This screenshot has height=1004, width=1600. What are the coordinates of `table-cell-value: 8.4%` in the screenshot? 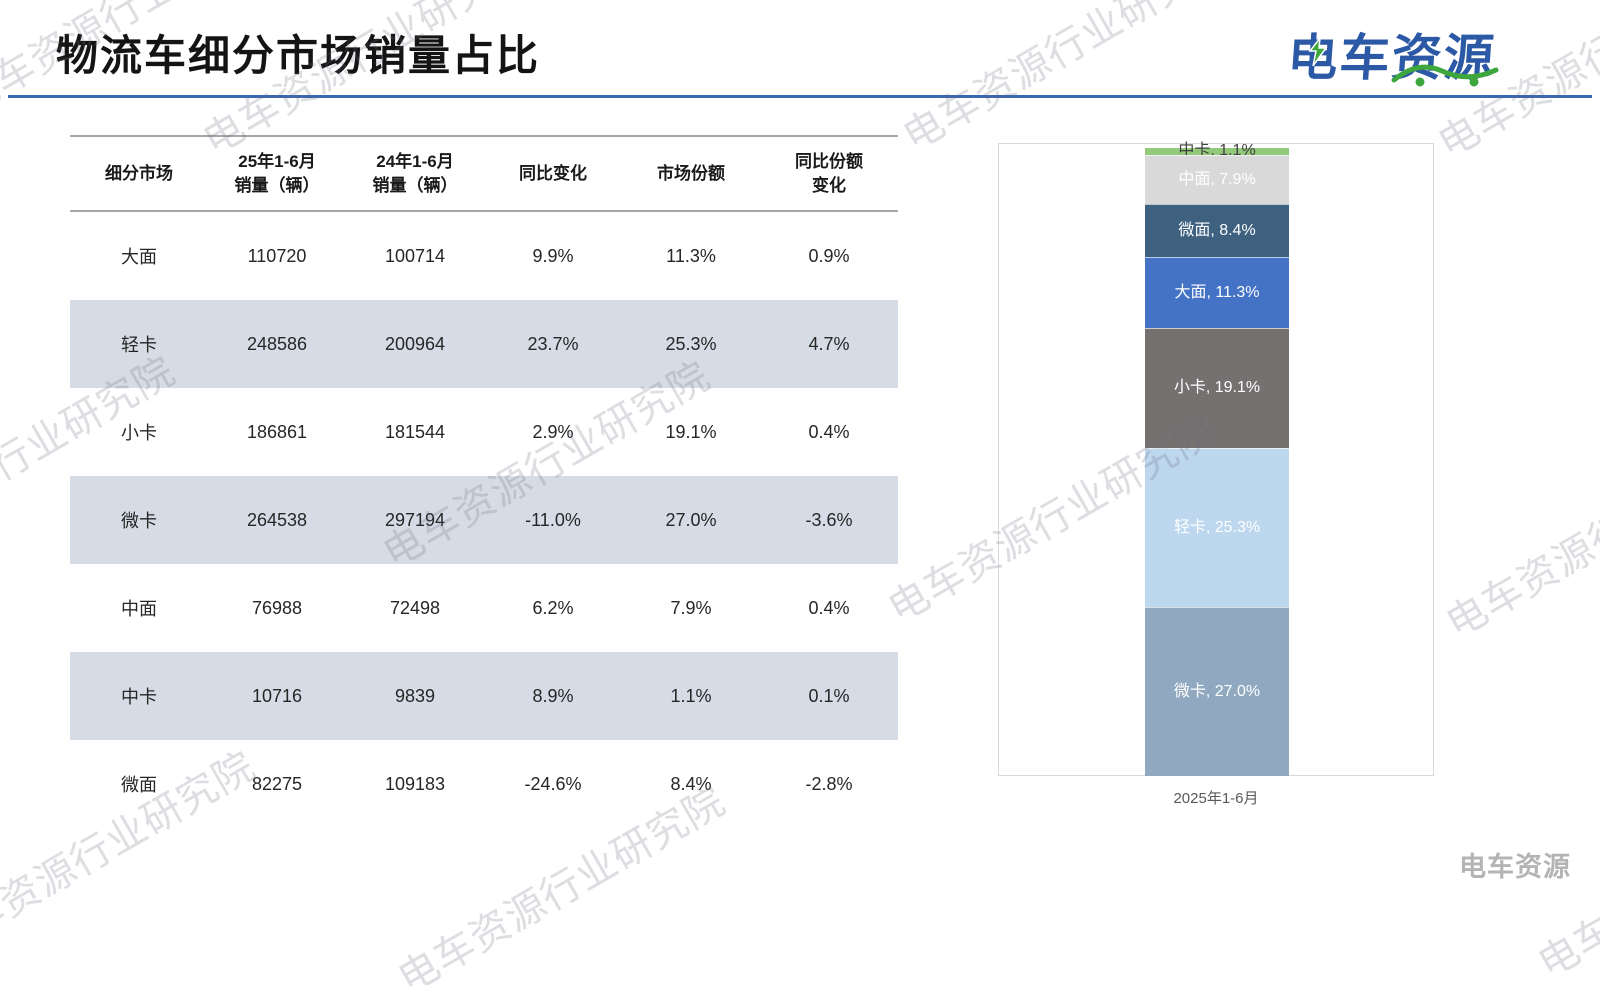 It's located at (691, 784).